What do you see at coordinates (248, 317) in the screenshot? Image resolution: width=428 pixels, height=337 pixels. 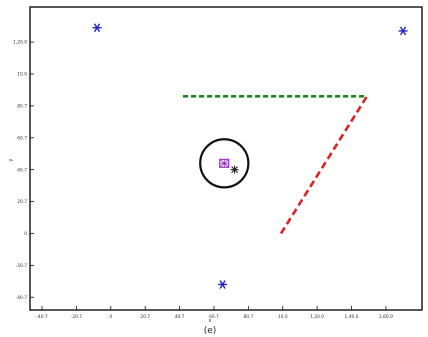 I see `x-tick-label: 80.7` at bounding box center [248, 317].